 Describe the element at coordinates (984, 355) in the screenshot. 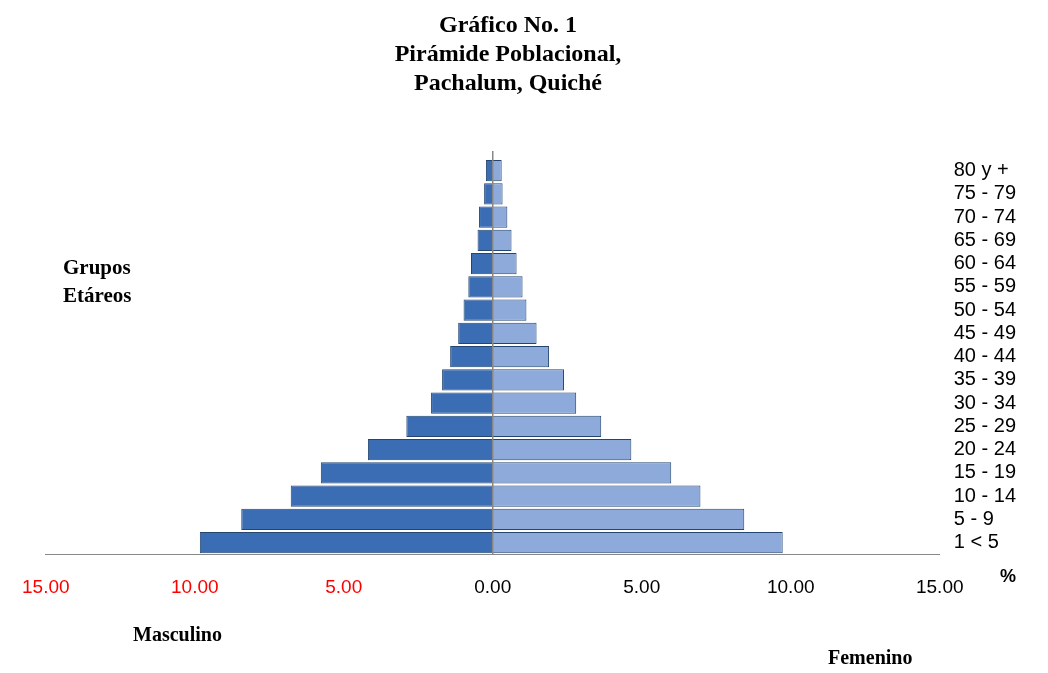

I see `y-tick-label: 40 - 44` at that location.